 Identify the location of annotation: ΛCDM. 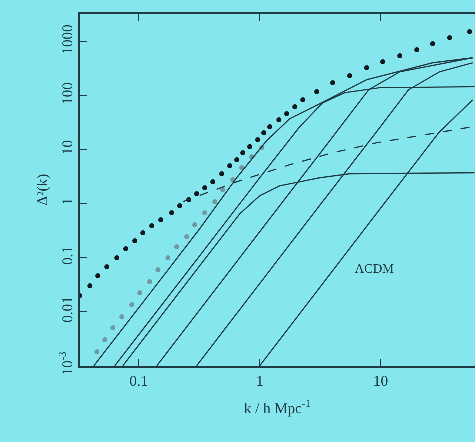
(374, 268).